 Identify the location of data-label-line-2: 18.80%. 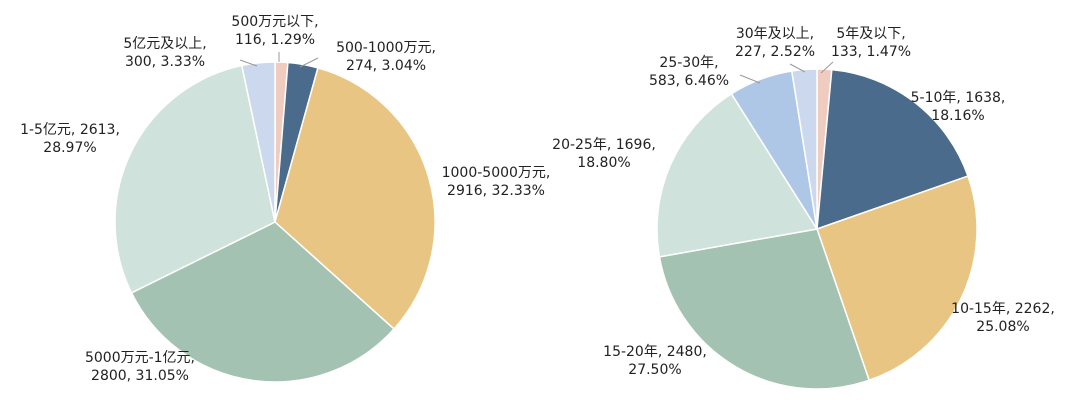
(603, 163).